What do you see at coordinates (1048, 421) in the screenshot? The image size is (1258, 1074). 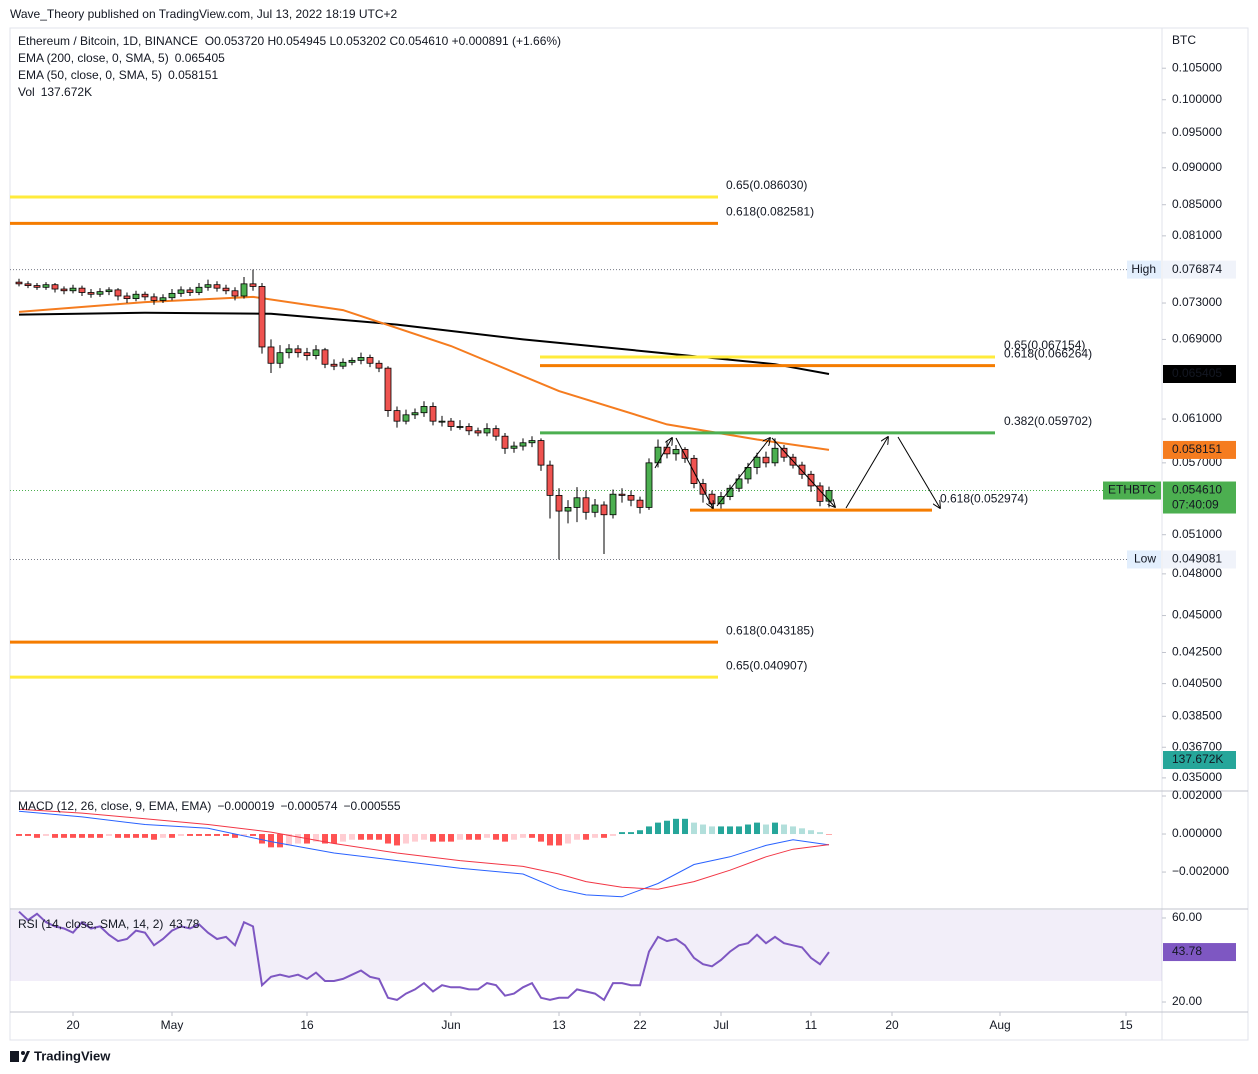 I see `fib-label: 0.382(0.059702)` at bounding box center [1048, 421].